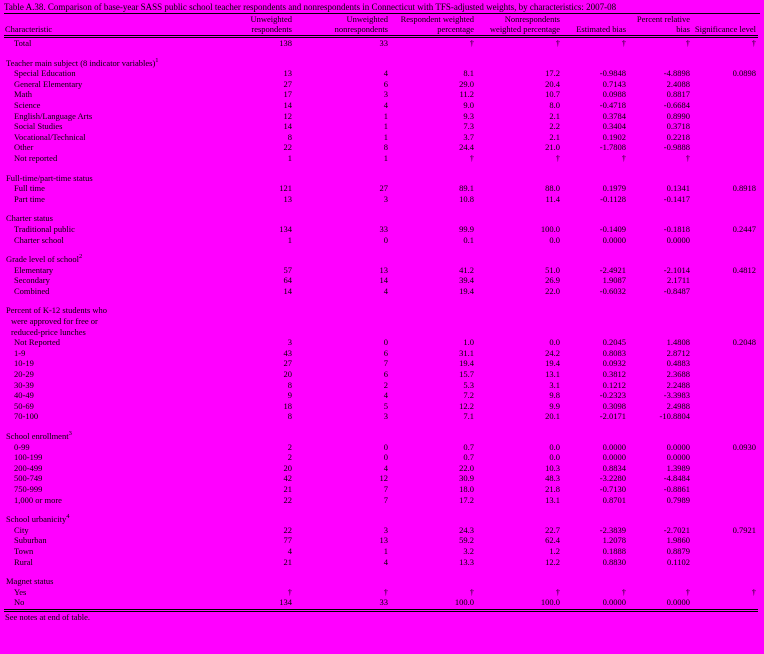 The height and width of the screenshot is (654, 764). I want to click on cell-col-6: 0.2218, so click(678, 136).